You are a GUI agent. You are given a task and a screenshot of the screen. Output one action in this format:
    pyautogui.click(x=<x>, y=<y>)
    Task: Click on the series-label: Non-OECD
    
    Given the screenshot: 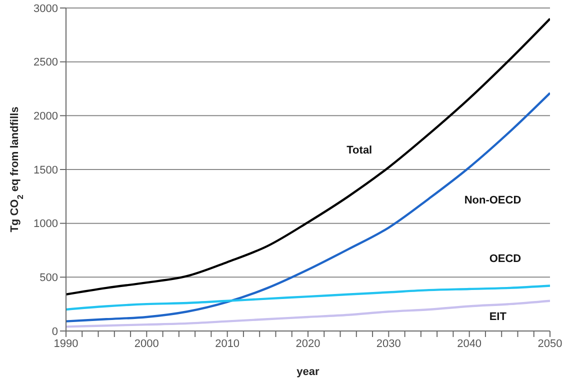 What is the action you would take?
    pyautogui.click(x=493, y=200)
    